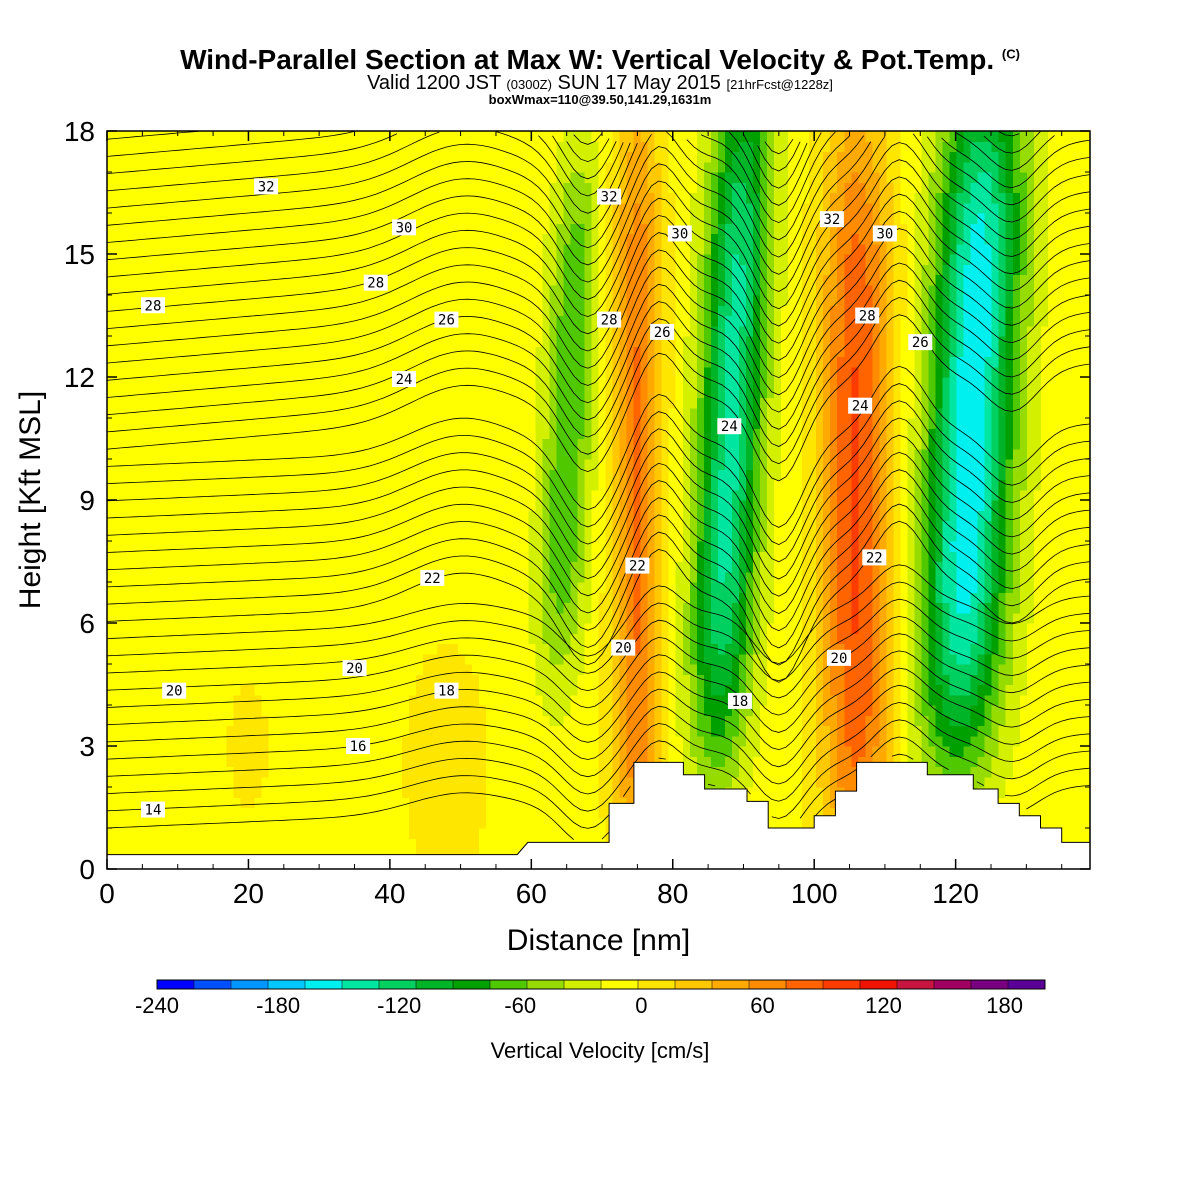  Describe the element at coordinates (762, 1005) in the screenshot. I see `colorbar-tick-label: 60` at that location.